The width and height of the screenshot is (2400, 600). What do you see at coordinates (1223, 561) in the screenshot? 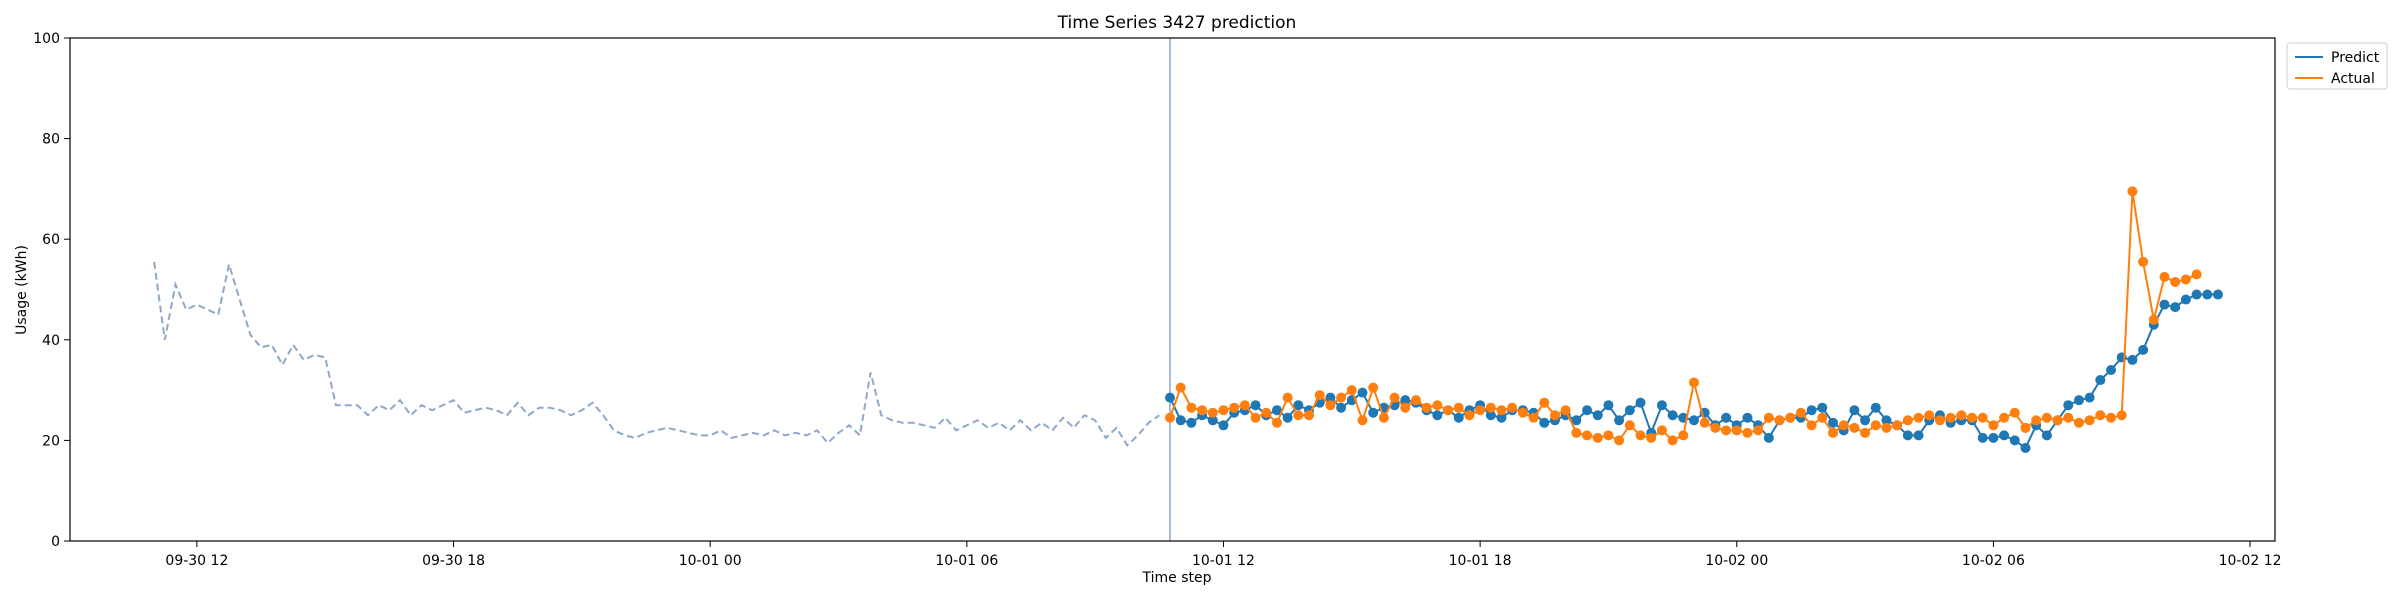
I see `x-tick-label: 10-01 12` at bounding box center [1223, 561].